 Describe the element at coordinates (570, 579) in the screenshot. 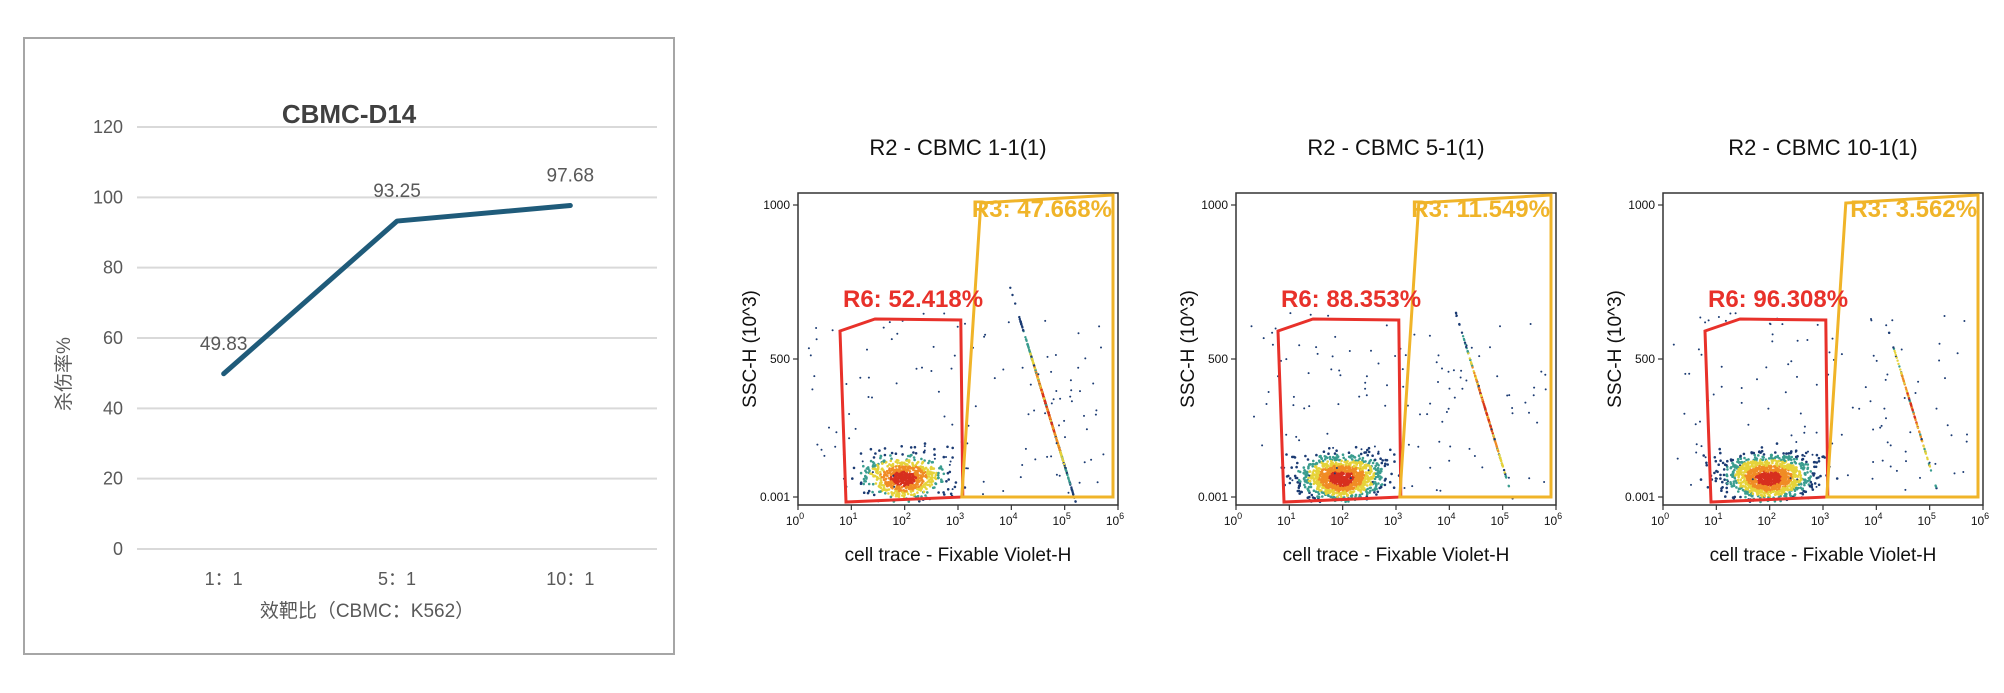

I see `x-tick-label: 10：1` at that location.